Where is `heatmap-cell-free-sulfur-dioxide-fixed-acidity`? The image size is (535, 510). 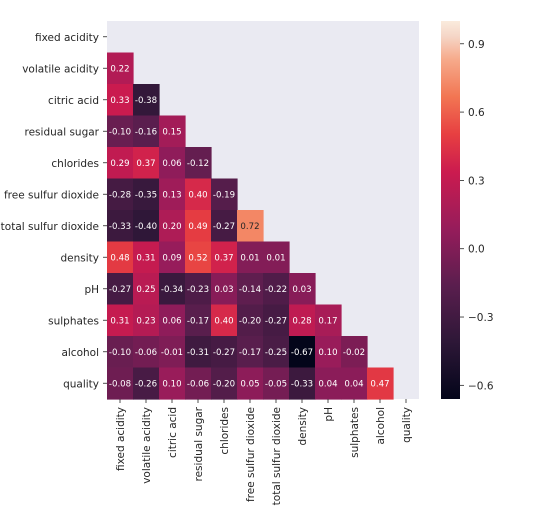
heatmap-cell-free-sulfur-dioxide-fixed-acidity is located at coordinates (120, 194).